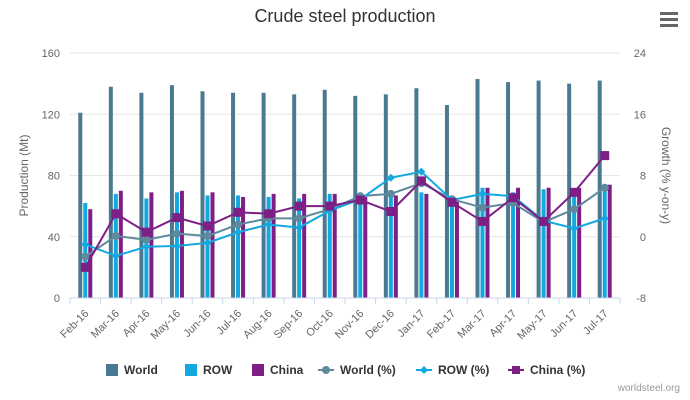 This screenshot has width=690, height=400. What do you see at coordinates (57, 299) in the screenshot?
I see `y-left-tick-label: 0` at bounding box center [57, 299].